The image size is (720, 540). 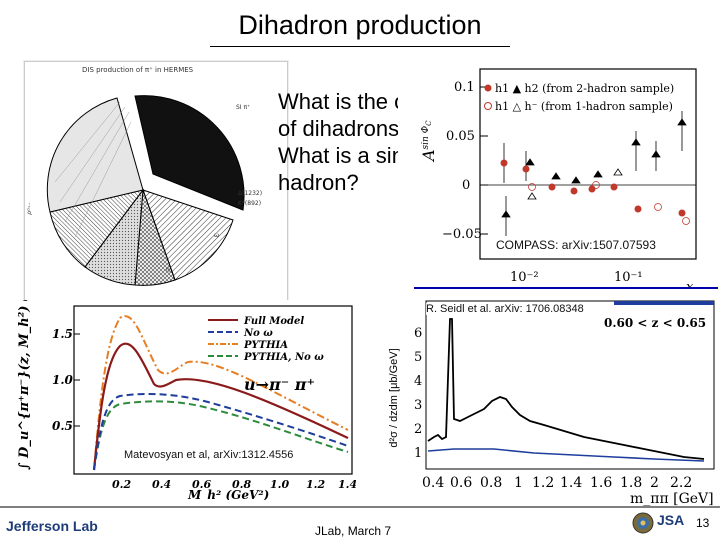 What do you see at coordinates (63, 380) in the screenshot?
I see `ff-ytick-1: 1.0` at bounding box center [63, 380].